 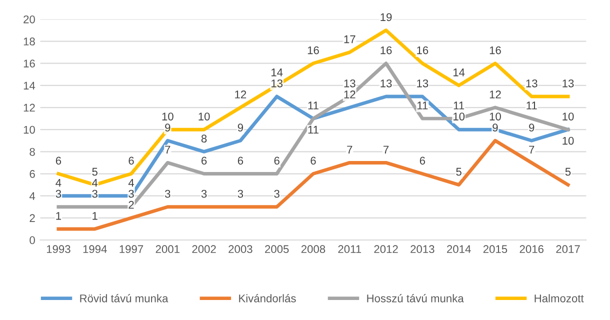 What do you see at coordinates (559, 298) in the screenshot?
I see `legend-label: Halmozott` at bounding box center [559, 298].